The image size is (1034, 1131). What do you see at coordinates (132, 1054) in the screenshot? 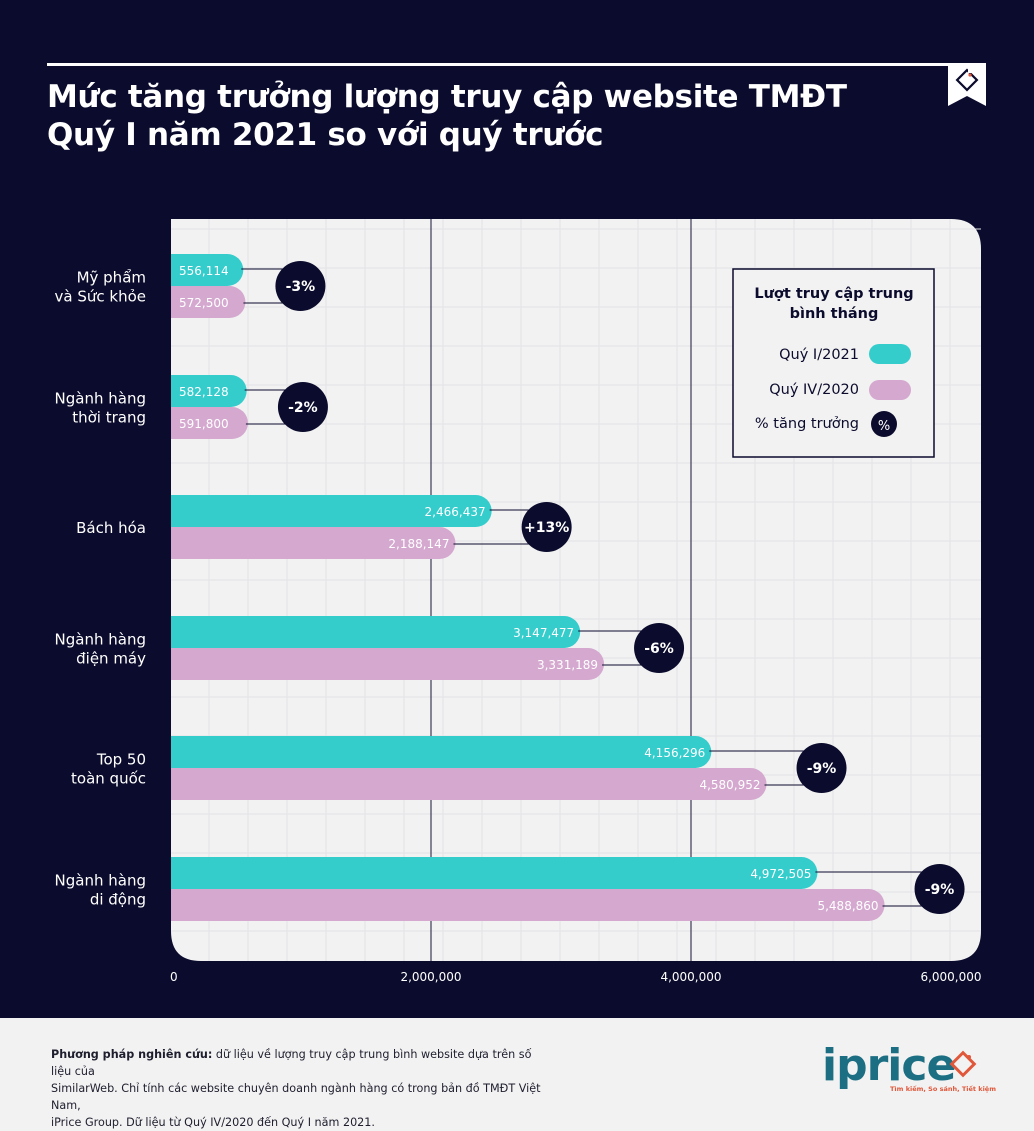
I see `methodology-label: Phương pháp nghiên cứu:` at bounding box center [132, 1054].